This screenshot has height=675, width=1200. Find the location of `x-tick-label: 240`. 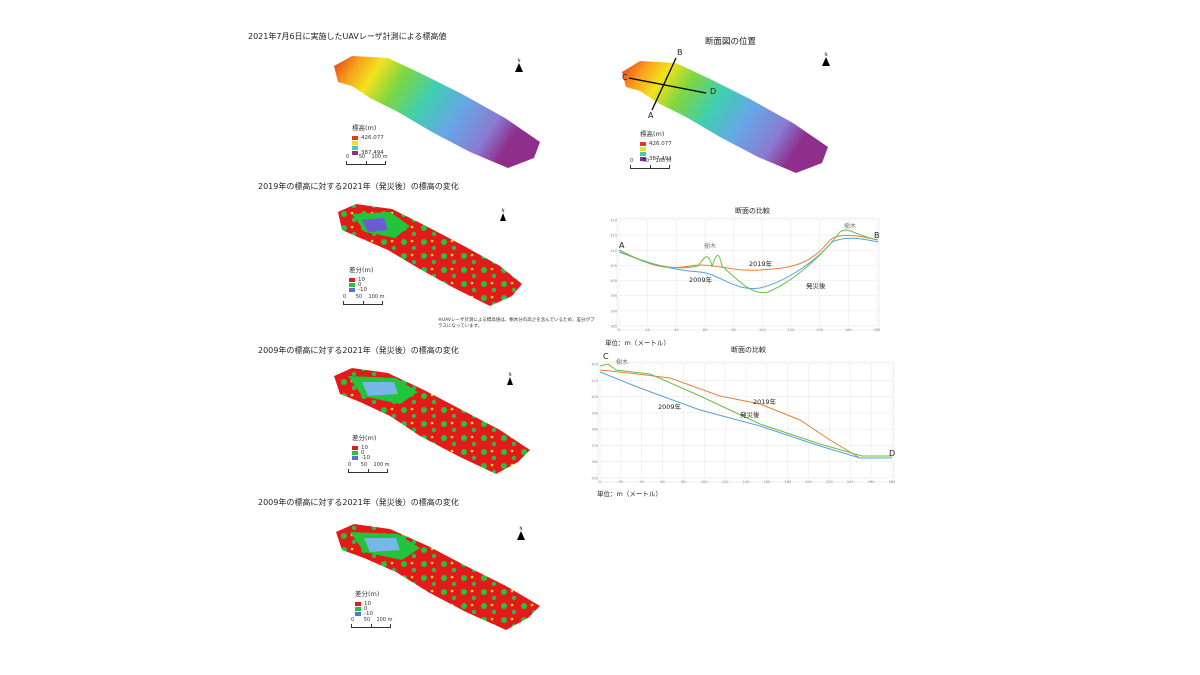

x-tick-label: 240 is located at coordinates (850, 482).